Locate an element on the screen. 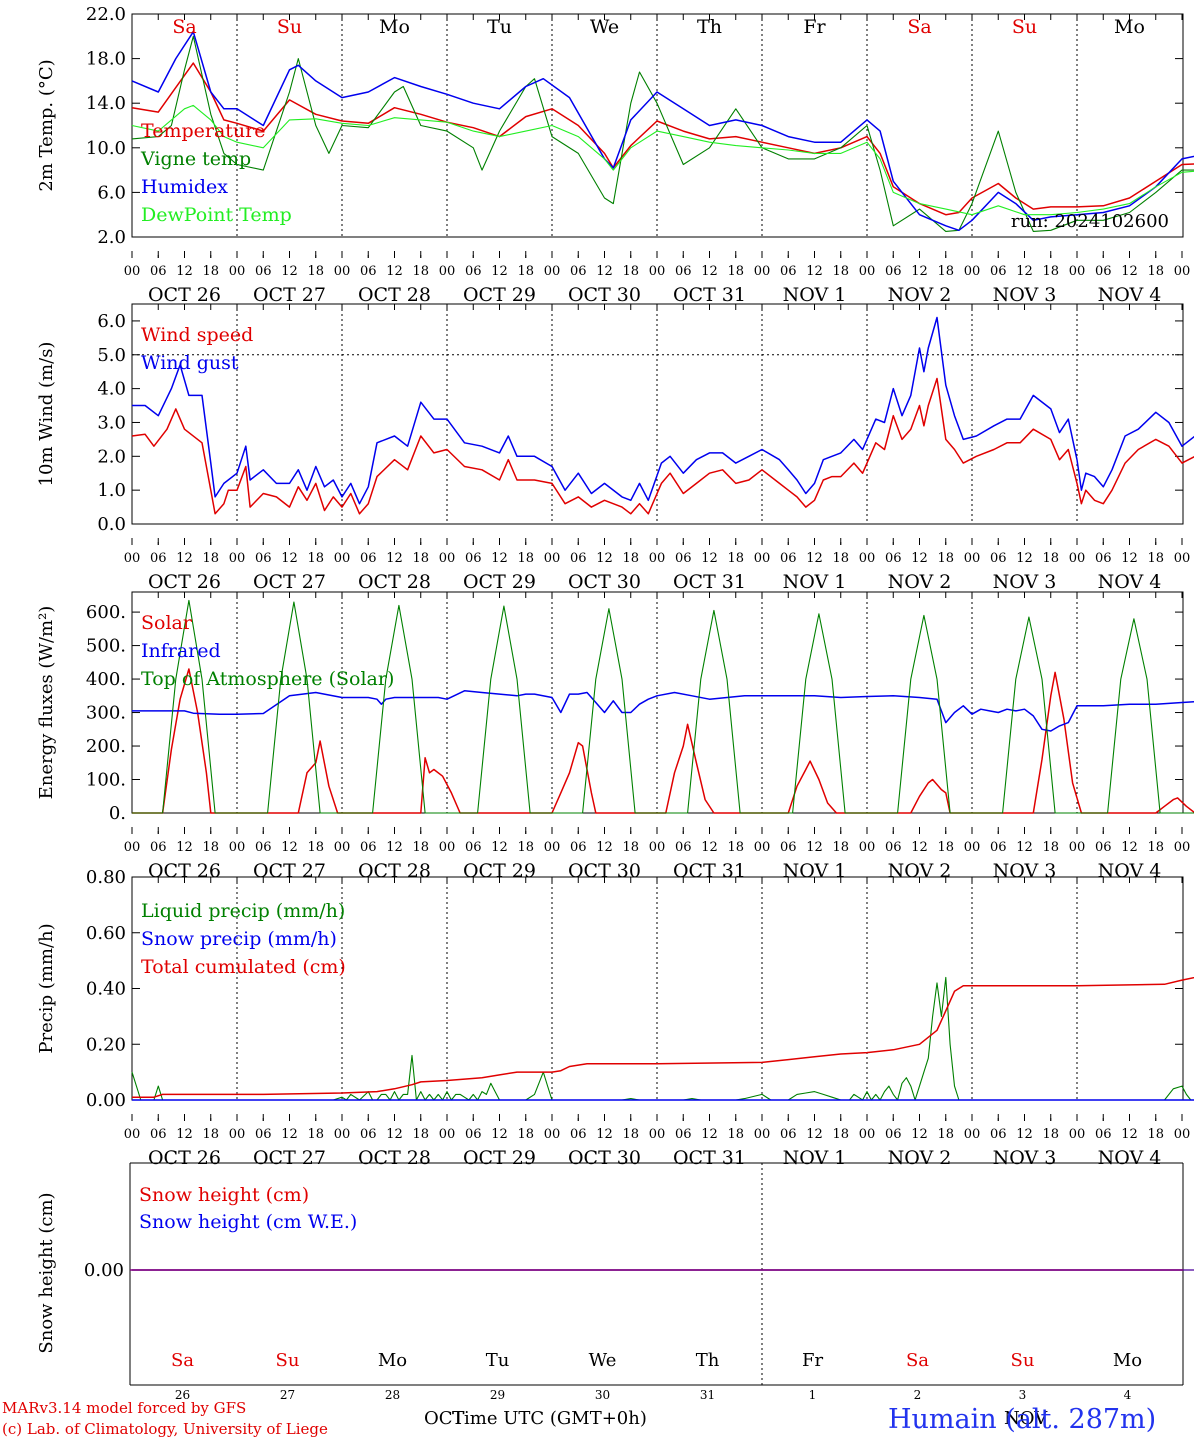 Image resolution: width=1194 pixels, height=1440 pixels. y-tick-label: 0.60 is located at coordinates (106, 933).